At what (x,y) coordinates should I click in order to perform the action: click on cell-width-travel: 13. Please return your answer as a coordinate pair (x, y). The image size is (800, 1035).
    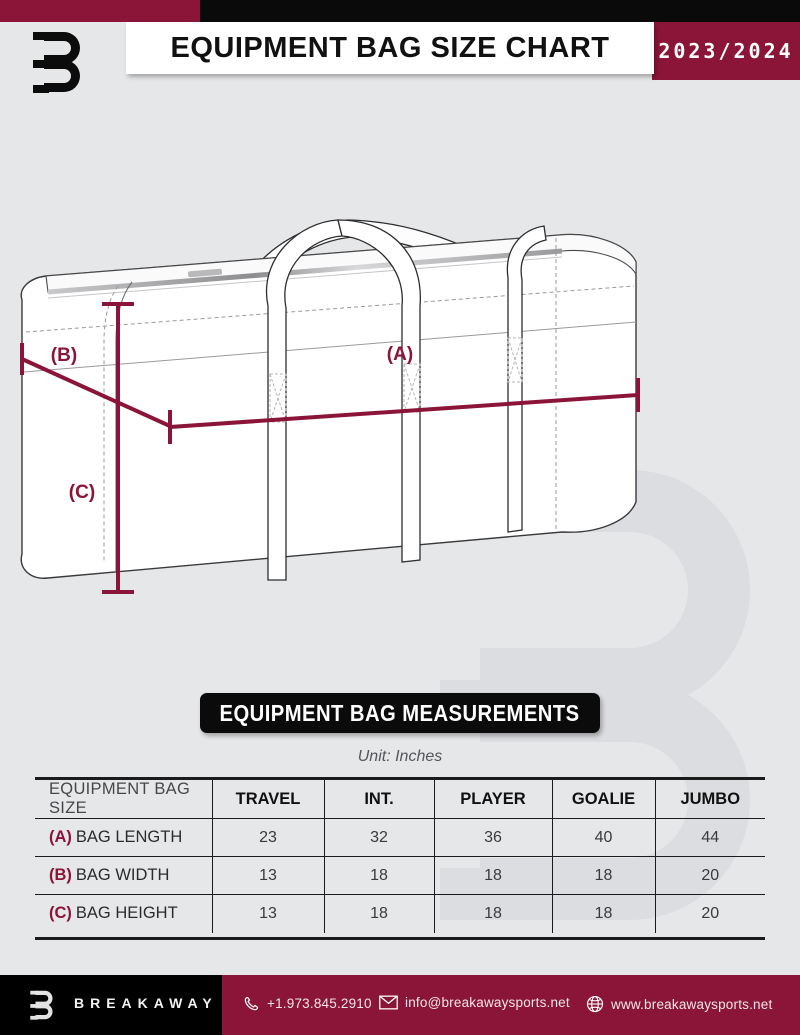
    Looking at the image, I should click on (268, 875).